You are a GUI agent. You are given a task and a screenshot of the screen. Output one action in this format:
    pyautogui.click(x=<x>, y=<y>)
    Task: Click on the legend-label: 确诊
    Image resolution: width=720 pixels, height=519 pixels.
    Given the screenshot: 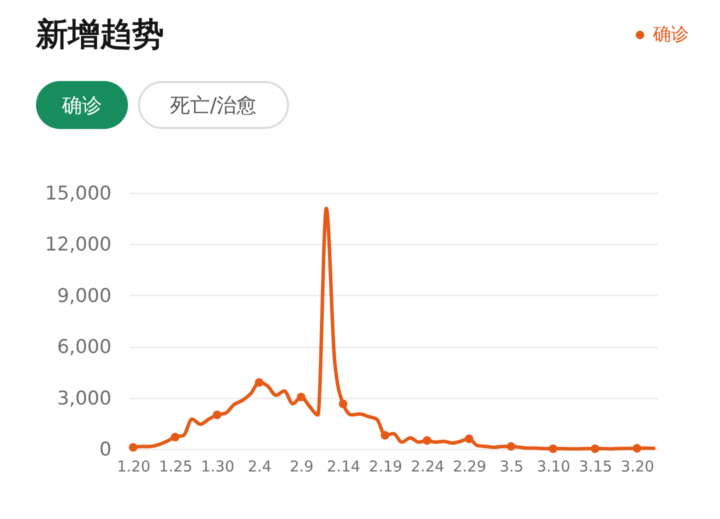 What is the action you would take?
    pyautogui.click(x=670, y=34)
    